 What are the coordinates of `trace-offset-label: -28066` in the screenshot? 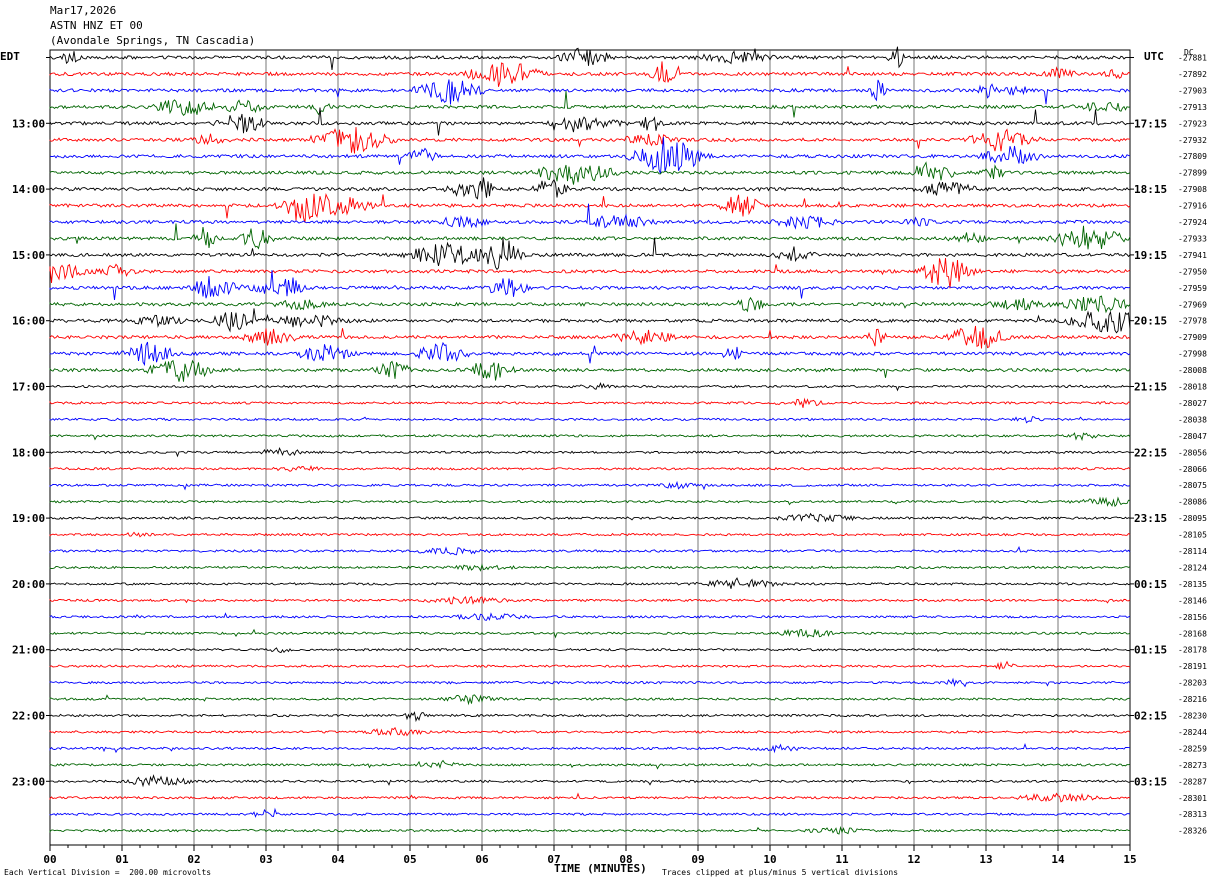 It's located at (1192, 469).